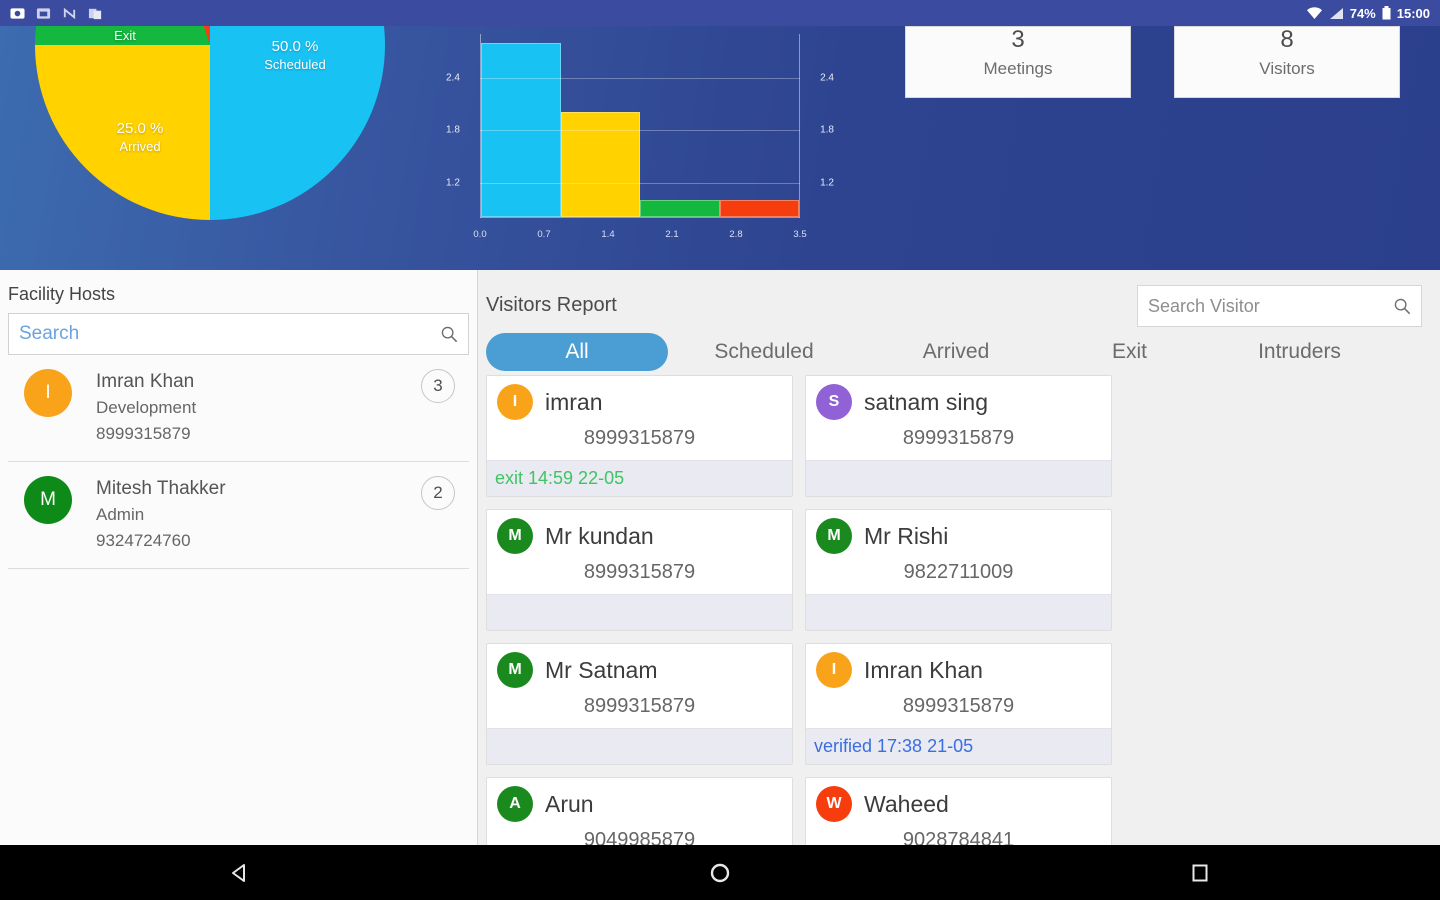  I want to click on visitor-name: Imran Khan, so click(923, 669).